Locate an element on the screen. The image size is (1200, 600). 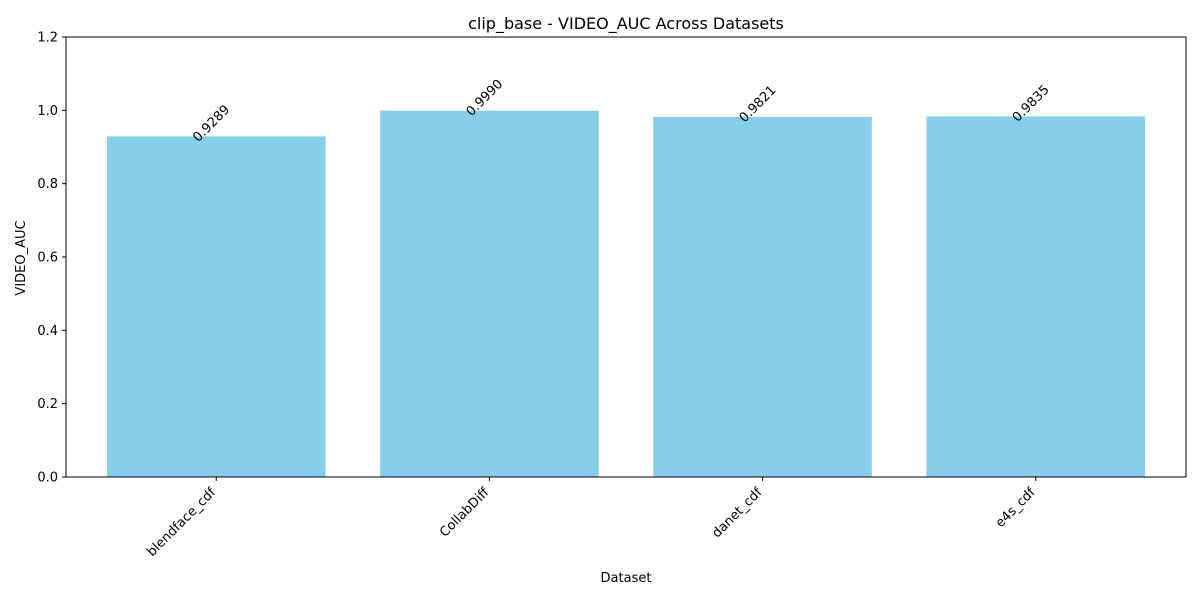
x-tick-label: danet_cdf is located at coordinates (738, 513).